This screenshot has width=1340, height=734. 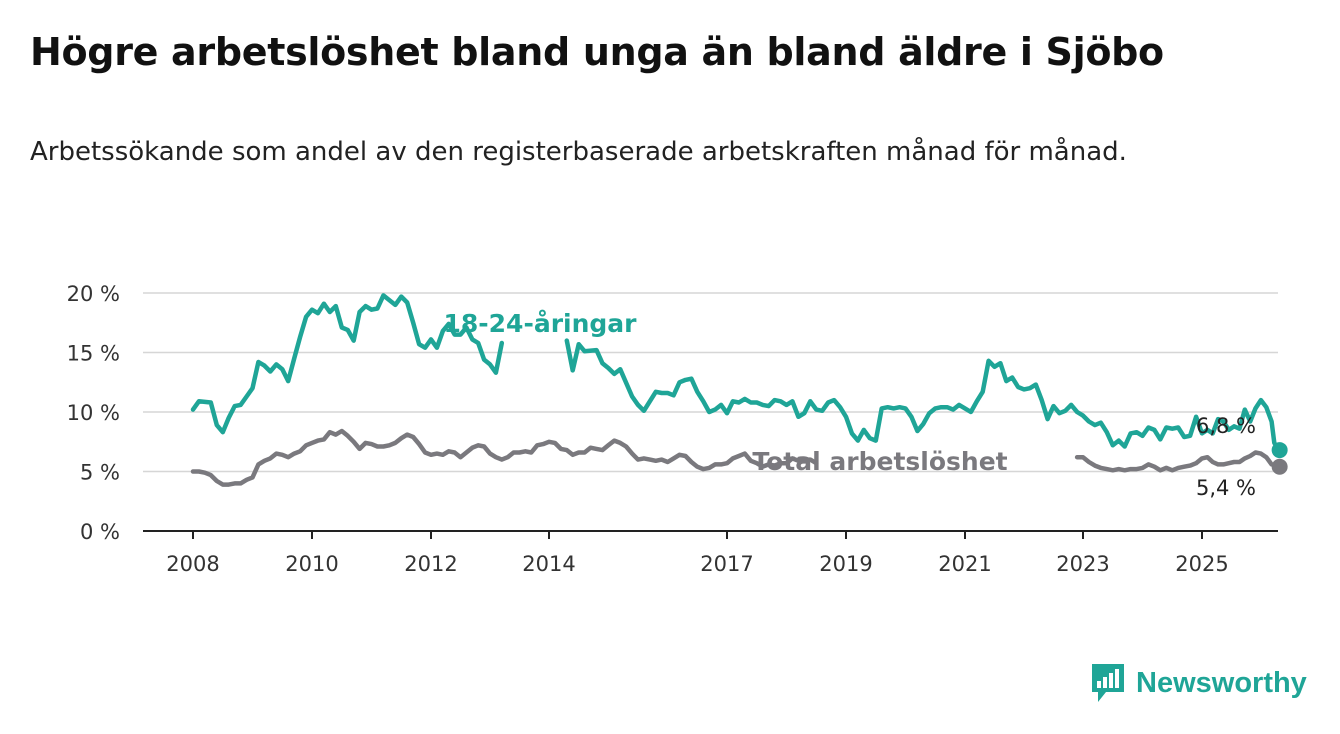 I want to click on y-tick-label: 20 %, so click(x=93, y=294).